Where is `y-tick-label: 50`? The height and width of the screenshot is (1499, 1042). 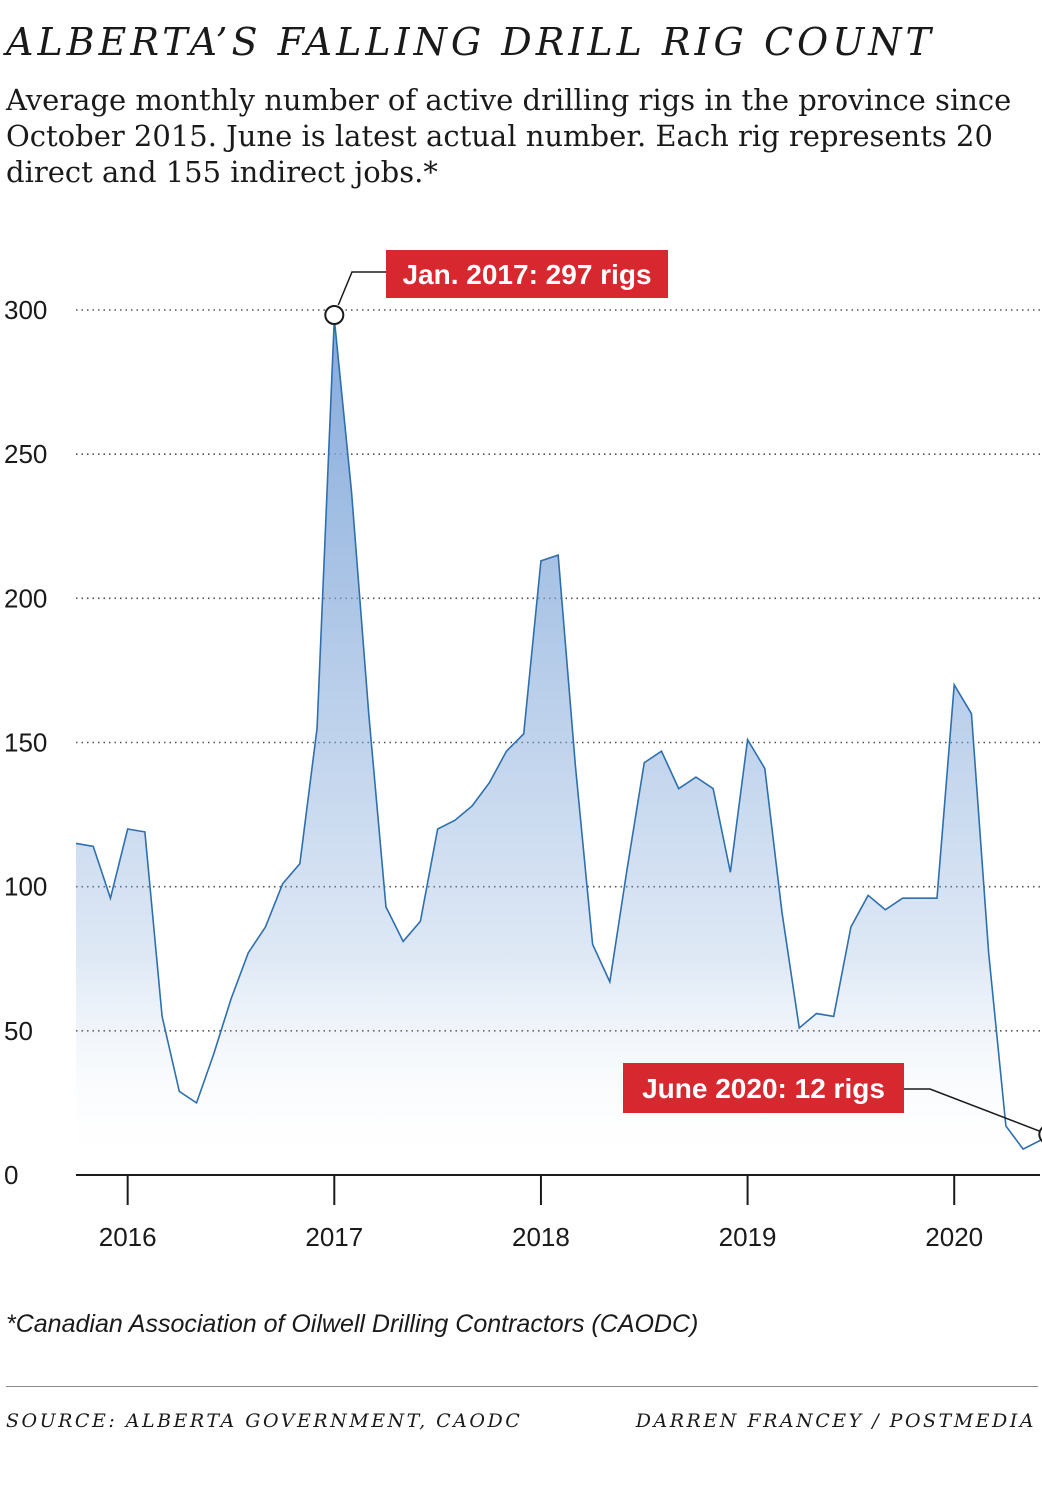
y-tick-label: 50 is located at coordinates (18, 1031).